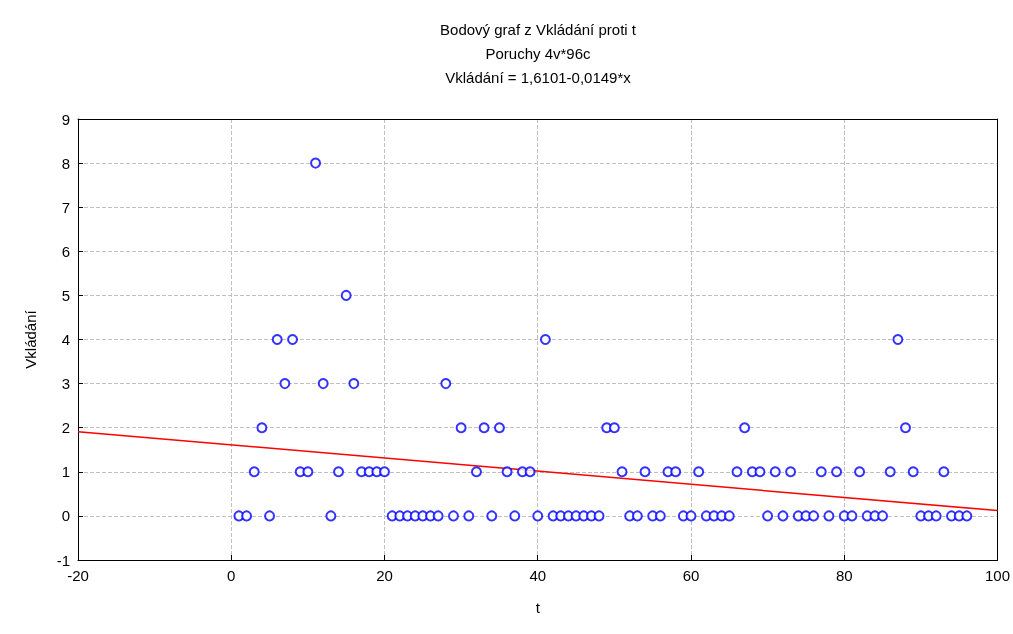  Describe the element at coordinates (65, 295) in the screenshot. I see `y-tick-label: 5` at that location.